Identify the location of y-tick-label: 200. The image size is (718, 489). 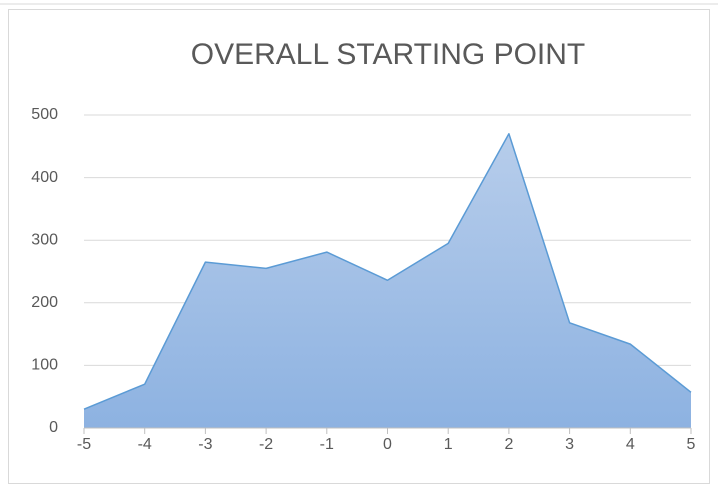
(44, 302).